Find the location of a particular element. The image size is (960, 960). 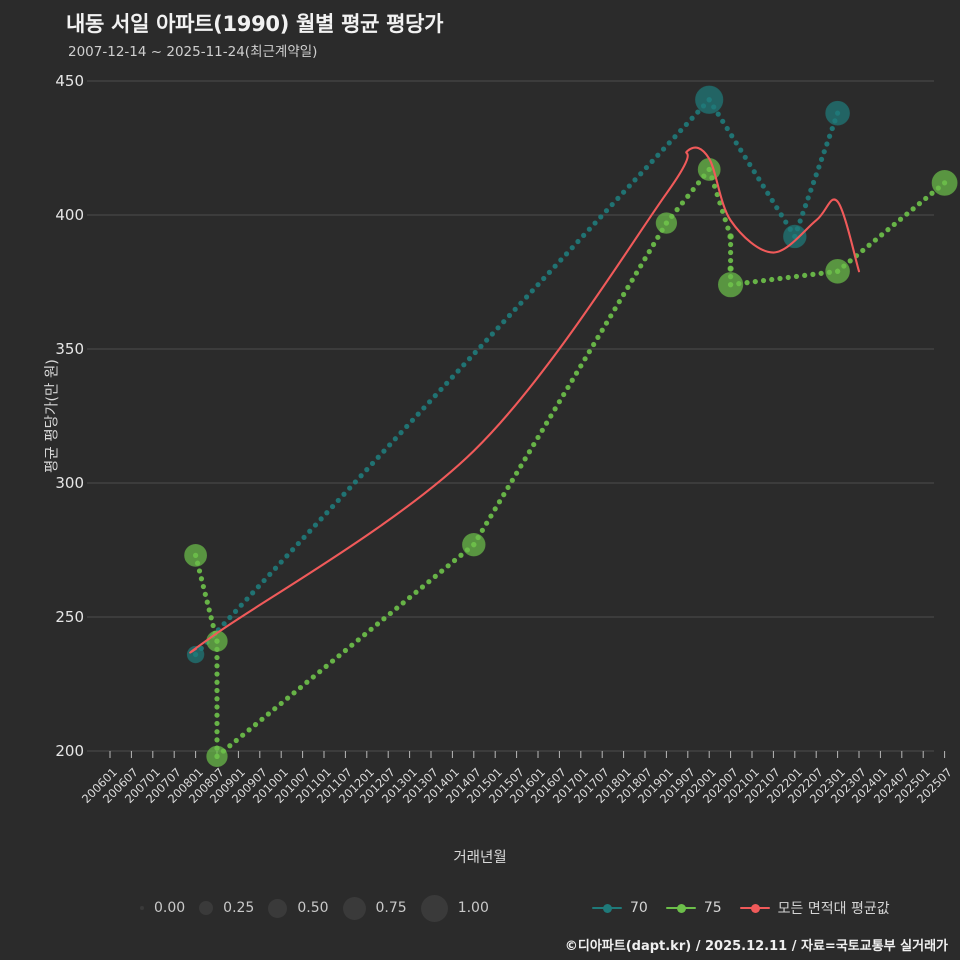

series-legend: 70 75 모든 면적대 평균값 is located at coordinates (750, 908).